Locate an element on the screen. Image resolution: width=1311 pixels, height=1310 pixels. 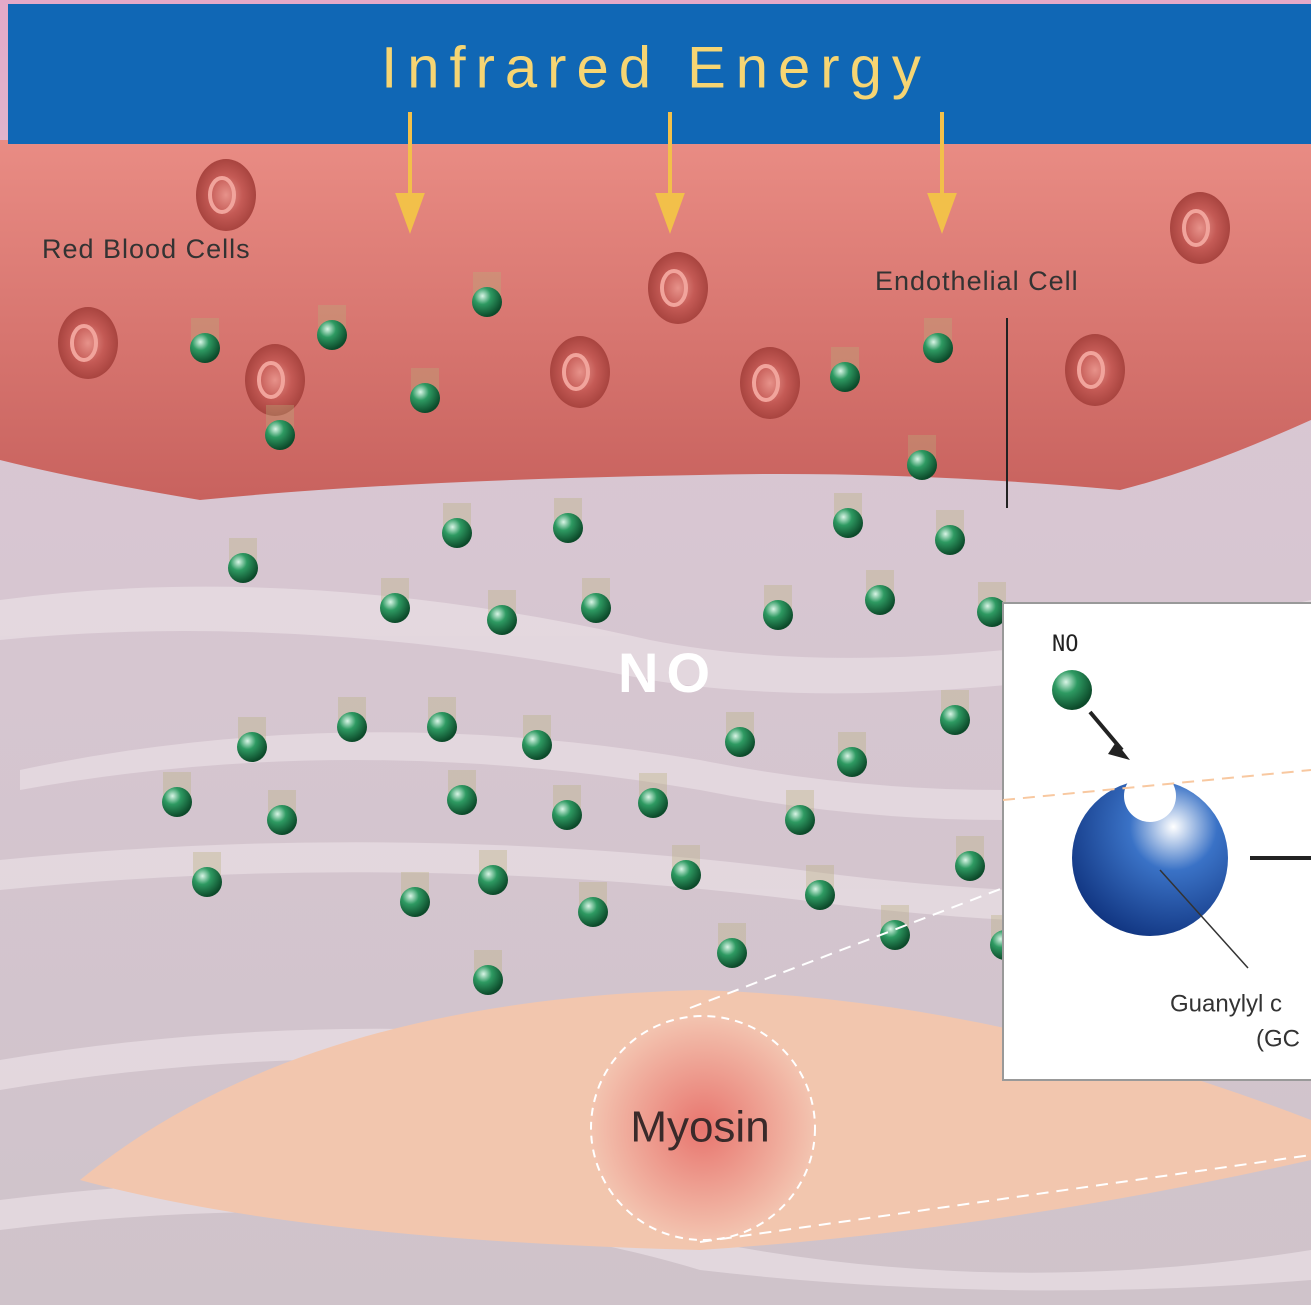
header-band is located at coordinates (659, 74).